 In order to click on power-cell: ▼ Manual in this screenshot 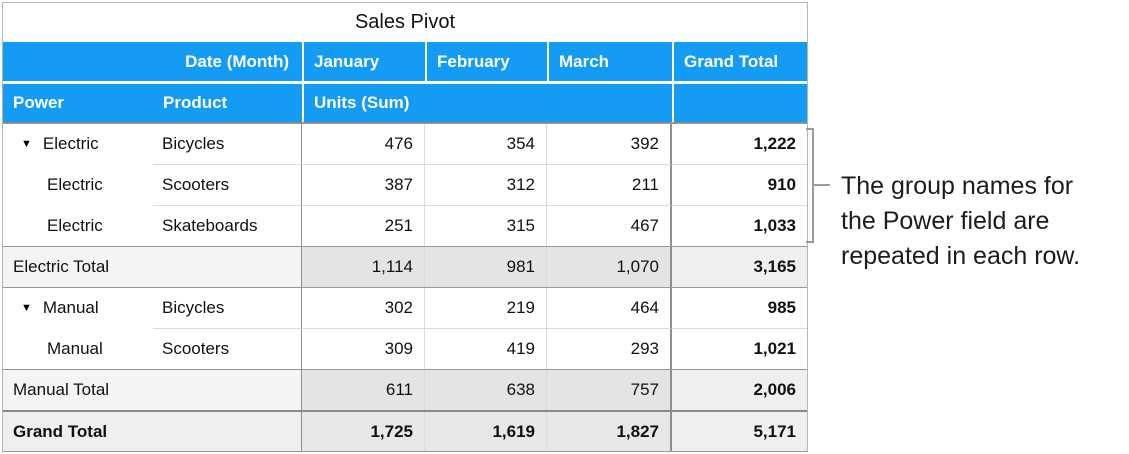, I will do `click(78, 308)`.